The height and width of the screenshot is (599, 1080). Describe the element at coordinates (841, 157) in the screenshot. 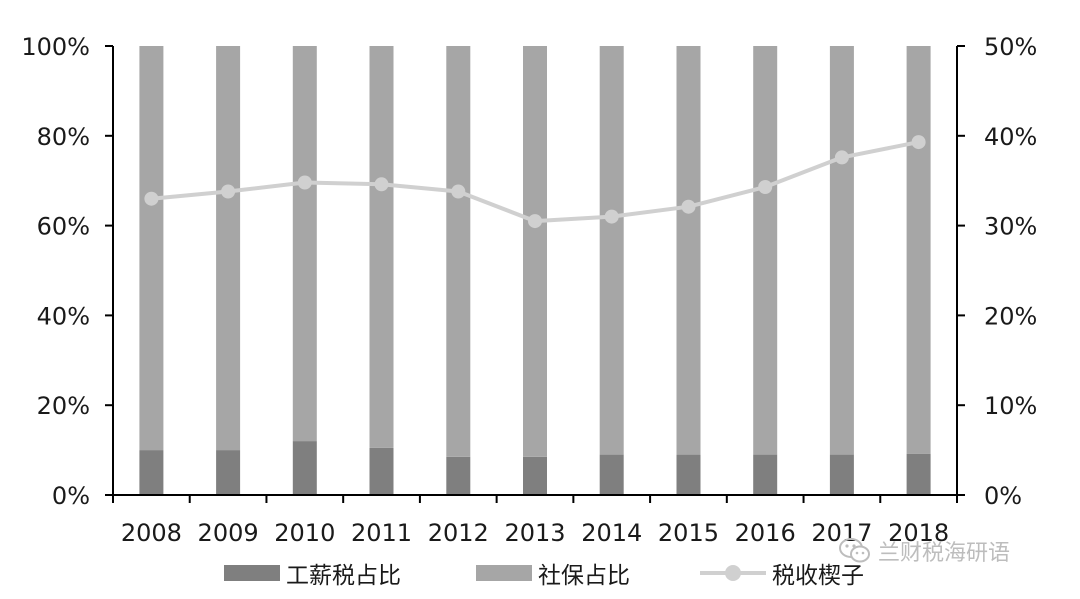

I see `point-tax-wedge-2017` at that location.